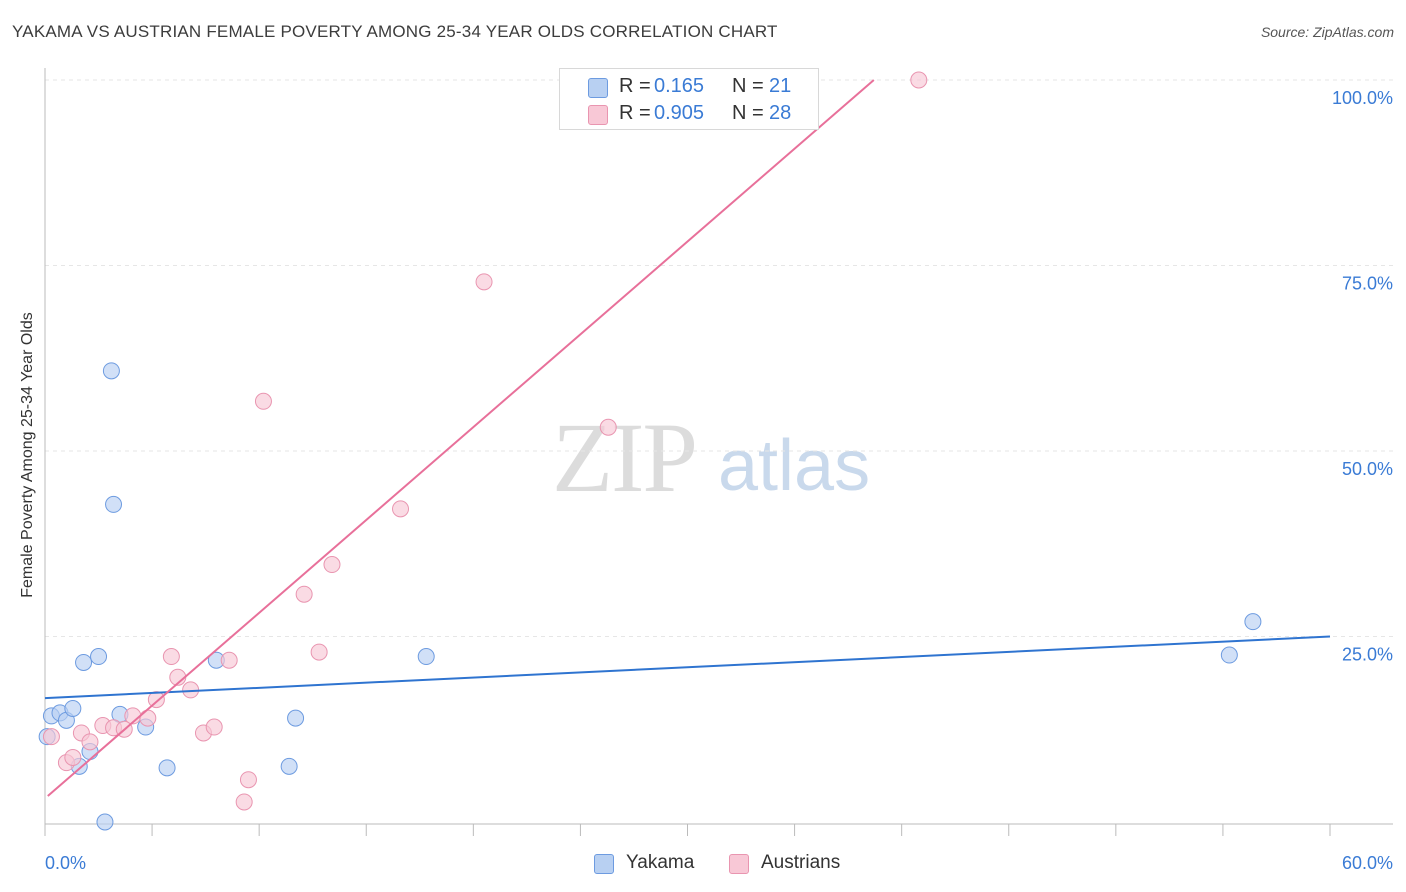 This screenshot has width=1406, height=892. What do you see at coordinates (1367, 655) in the screenshot?
I see `y-tick-label: 25.0%` at bounding box center [1367, 655].